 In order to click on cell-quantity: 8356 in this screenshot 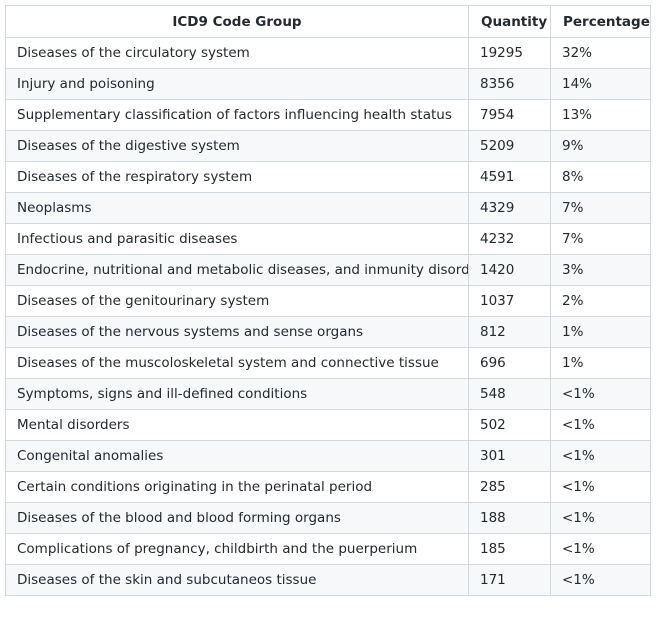, I will do `click(509, 84)`.